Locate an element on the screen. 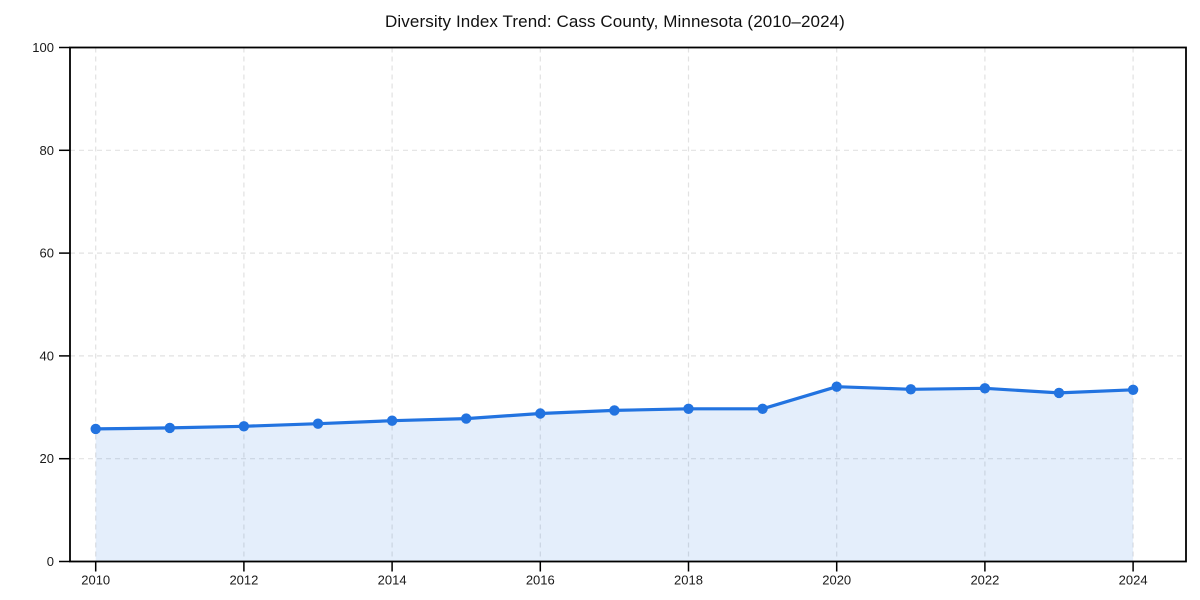 This screenshot has height=600, width=1200. x-tick-label: 2020 is located at coordinates (836, 580).